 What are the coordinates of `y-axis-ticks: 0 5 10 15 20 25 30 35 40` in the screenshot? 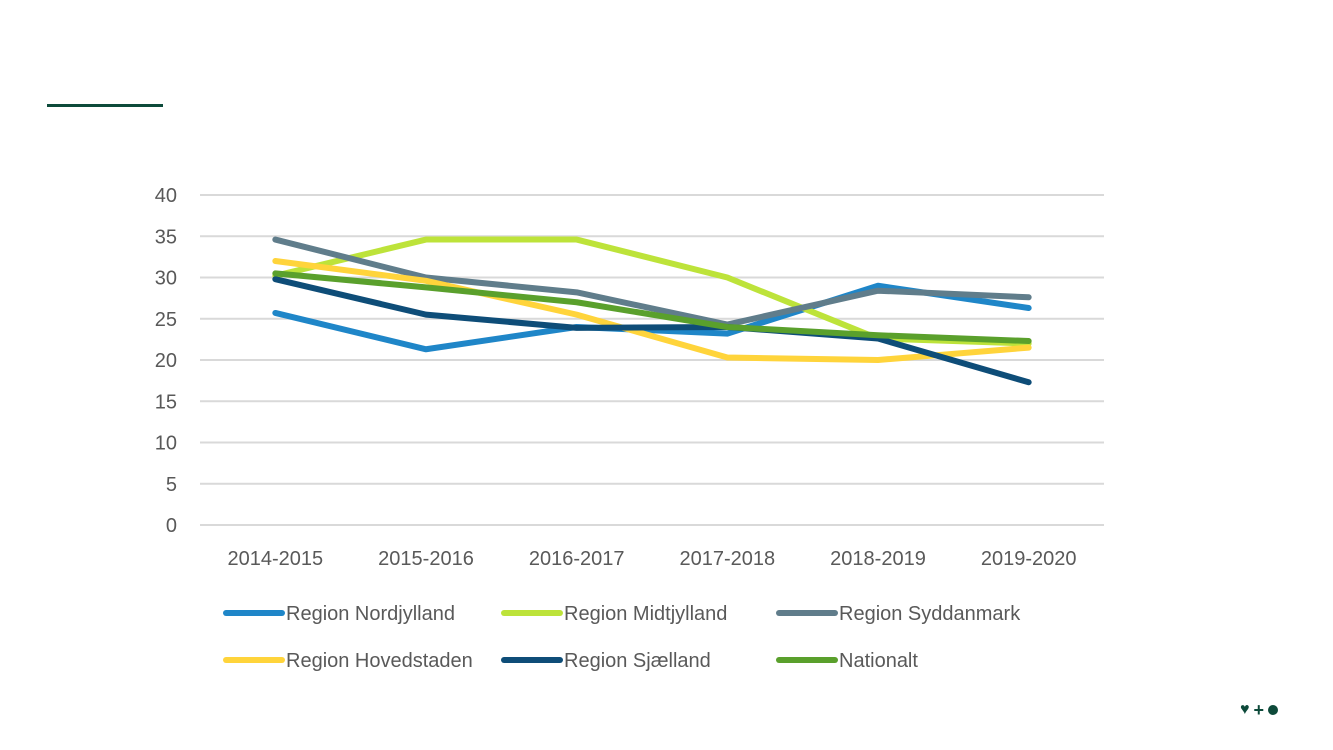 It's located at (166, 361).